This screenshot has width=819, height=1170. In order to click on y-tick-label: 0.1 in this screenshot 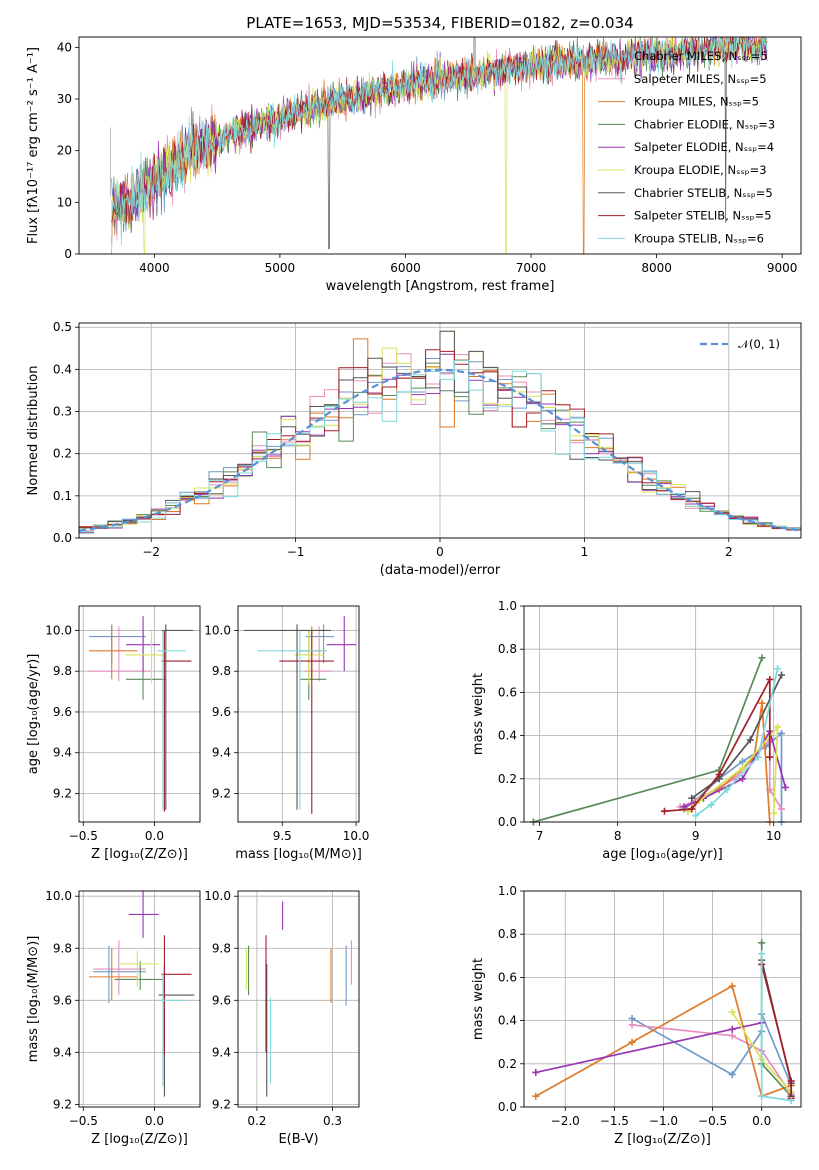, I will do `click(62, 496)`.